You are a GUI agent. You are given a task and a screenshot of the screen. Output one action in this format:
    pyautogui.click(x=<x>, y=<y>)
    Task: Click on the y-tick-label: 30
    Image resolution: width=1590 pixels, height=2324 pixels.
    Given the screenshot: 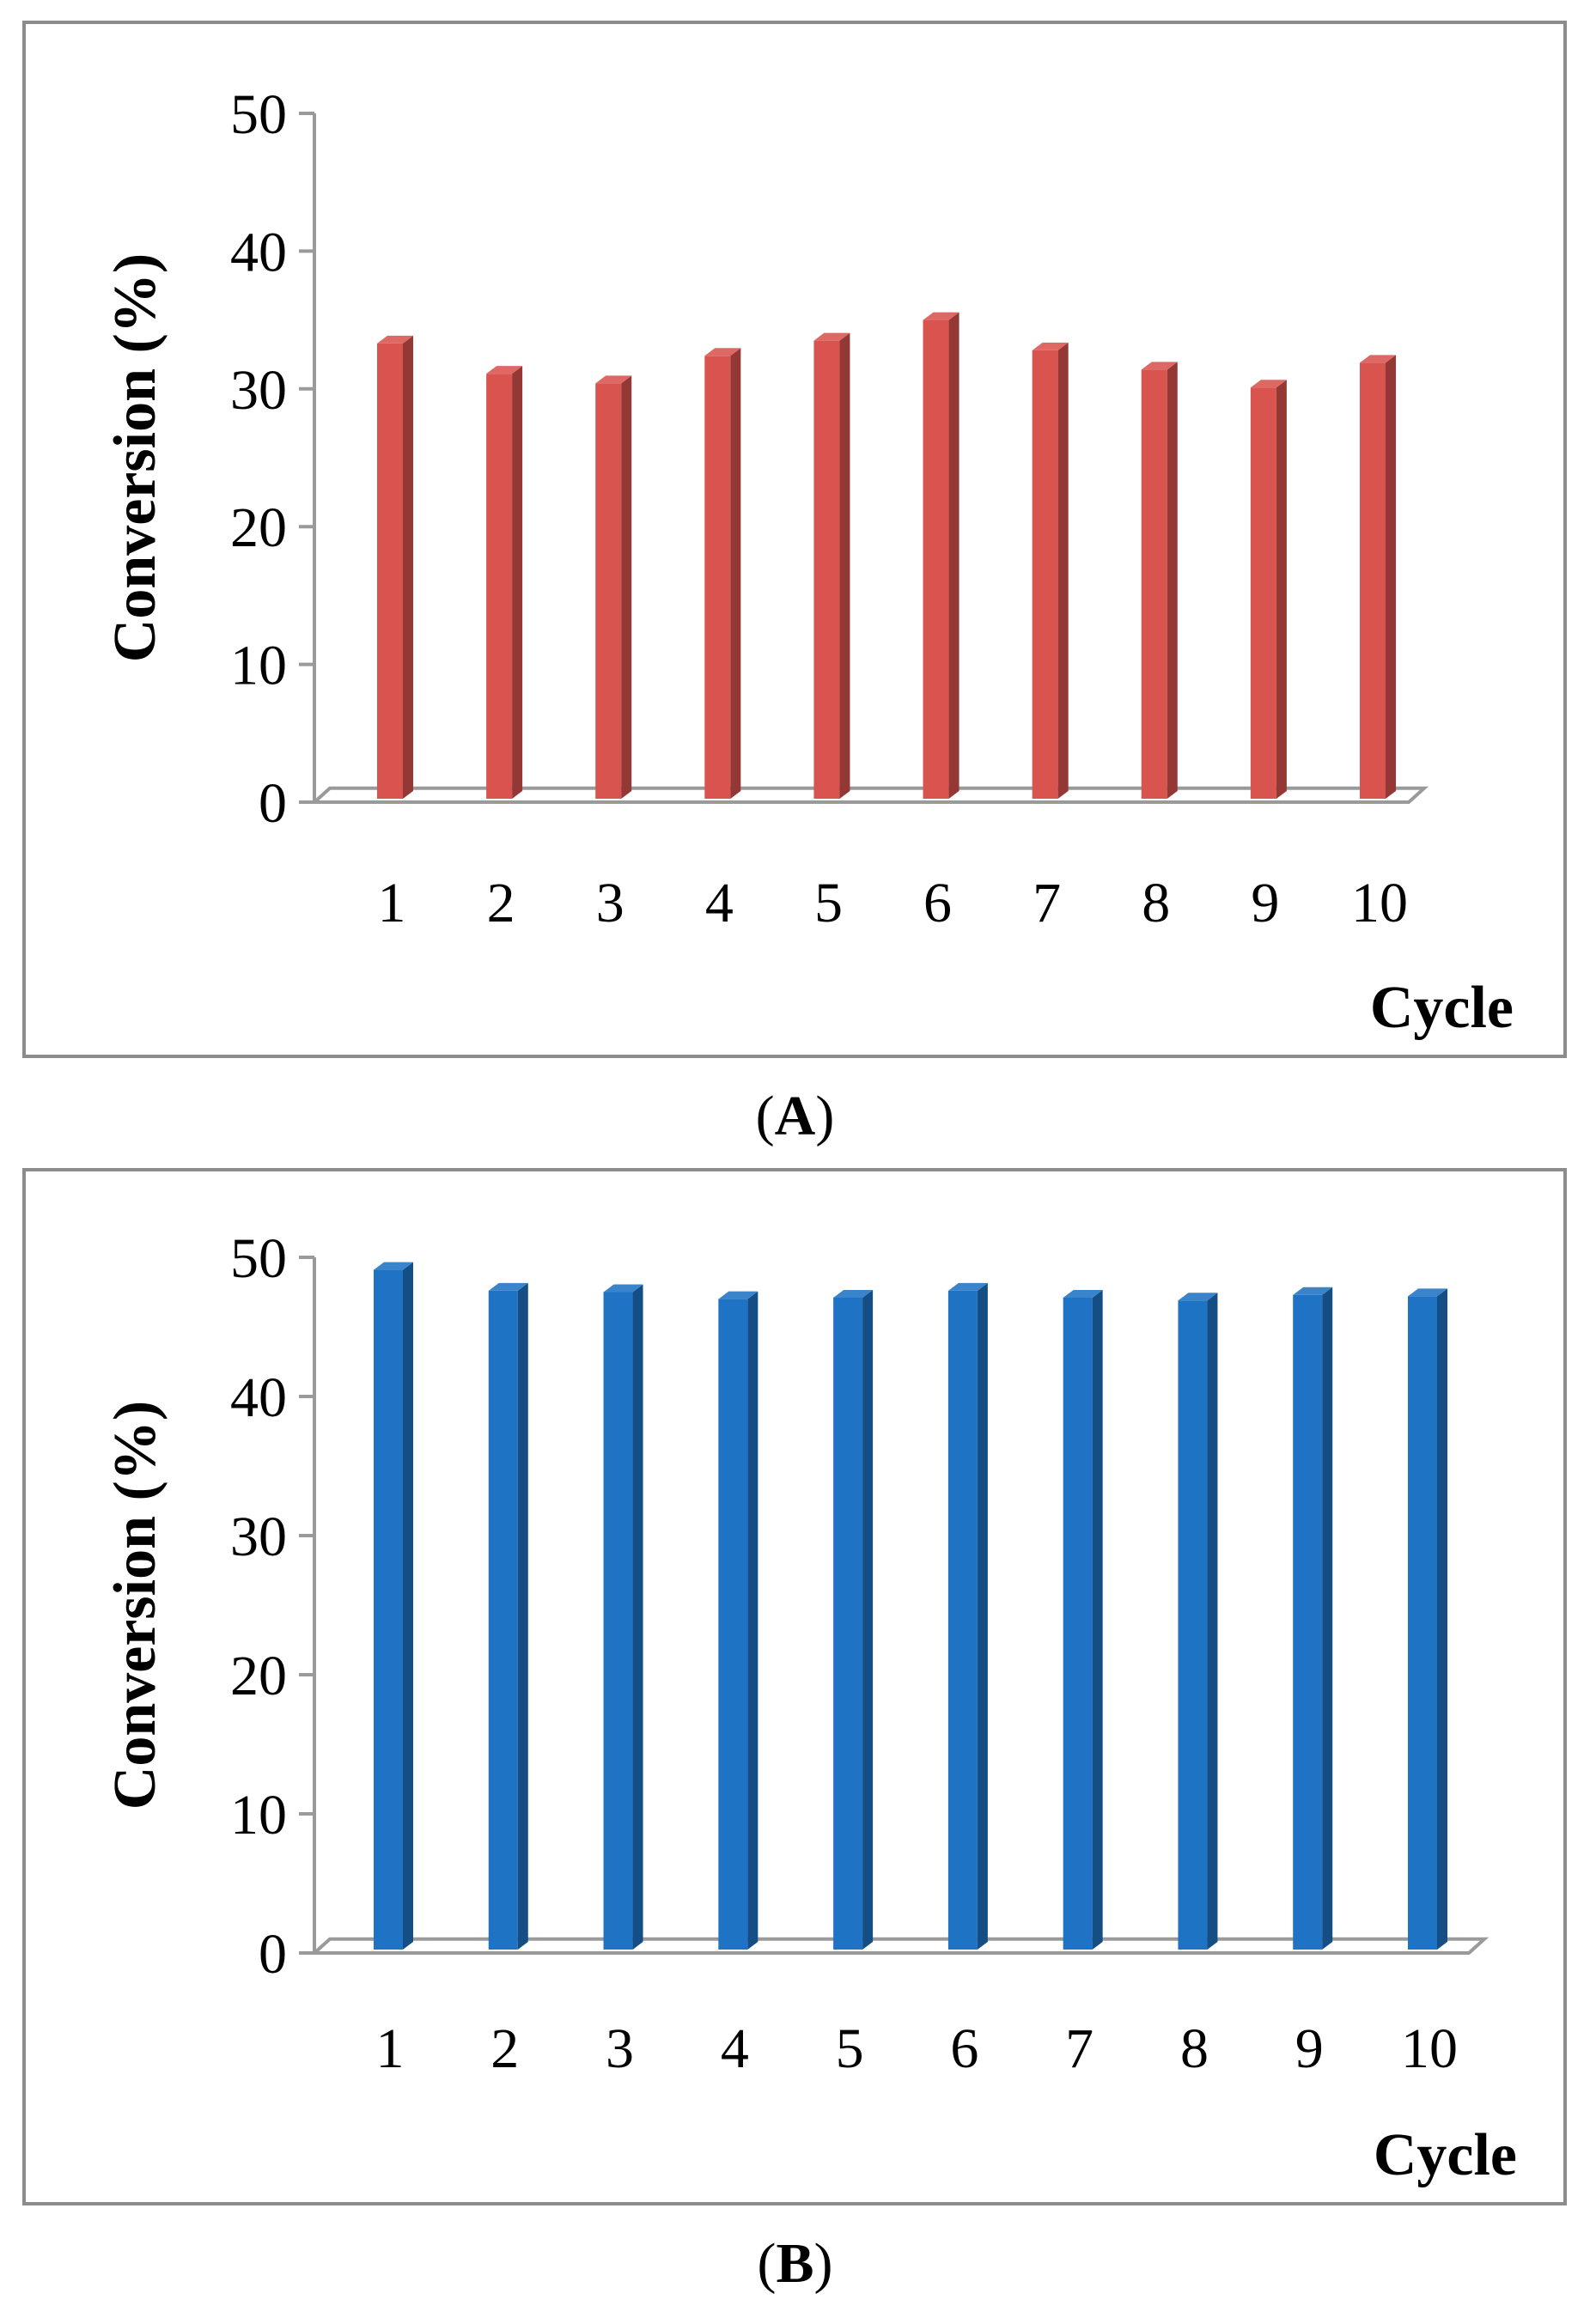 What is the action you would take?
    pyautogui.click(x=258, y=1537)
    